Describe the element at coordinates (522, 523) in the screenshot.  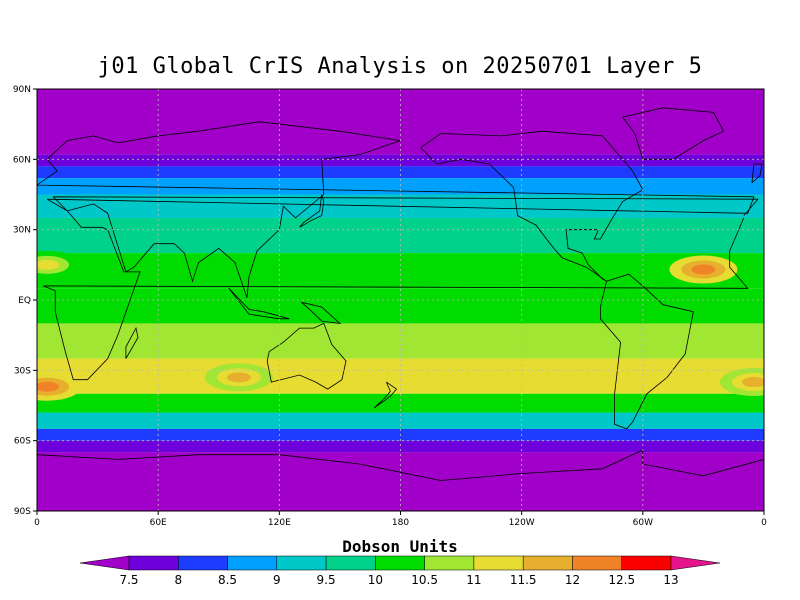
I see `lon-label: 120W` at that location.